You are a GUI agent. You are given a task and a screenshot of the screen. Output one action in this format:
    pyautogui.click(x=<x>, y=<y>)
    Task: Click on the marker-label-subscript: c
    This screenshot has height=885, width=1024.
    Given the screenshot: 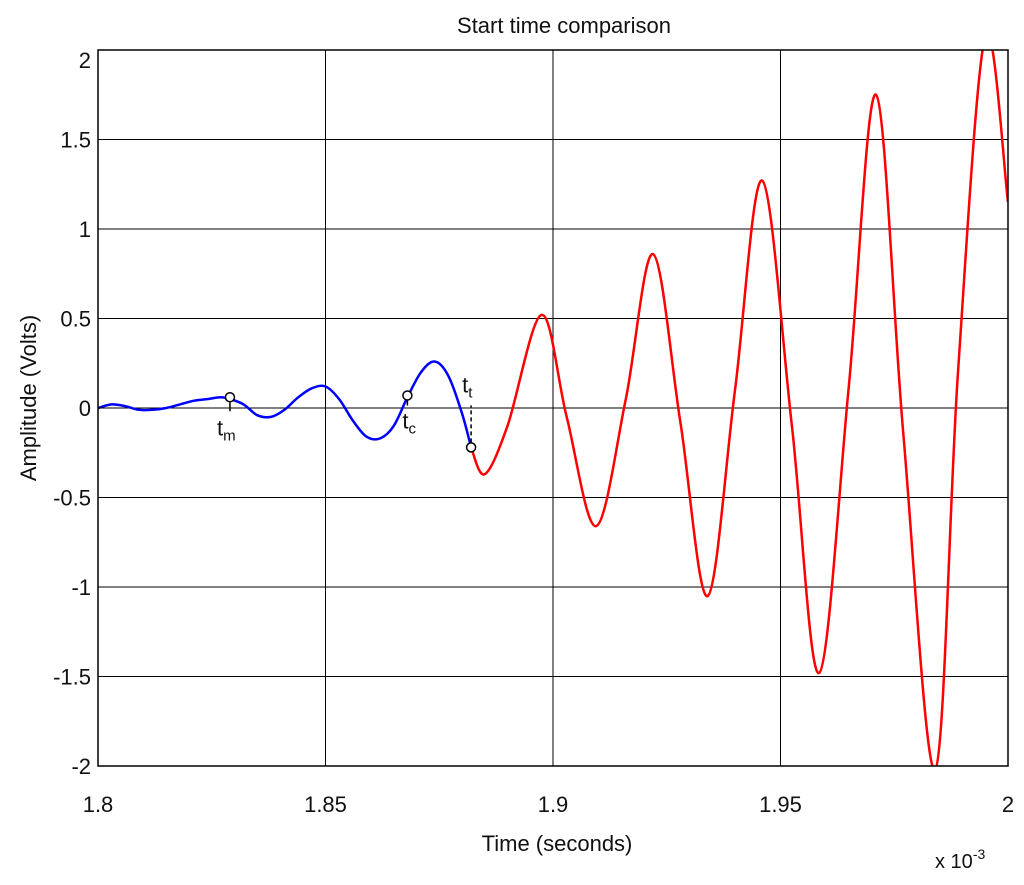 What is the action you would take?
    pyautogui.click(x=413, y=428)
    